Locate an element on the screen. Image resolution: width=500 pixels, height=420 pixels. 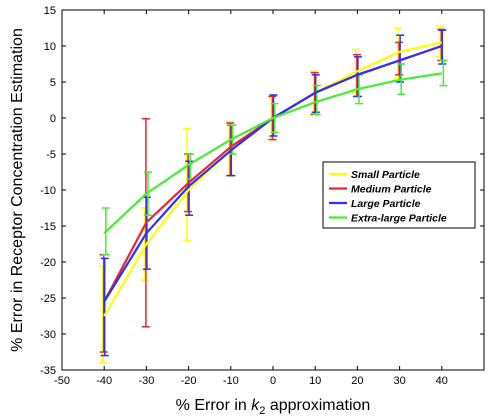
y-tick-label: -5 is located at coordinates (51, 155).